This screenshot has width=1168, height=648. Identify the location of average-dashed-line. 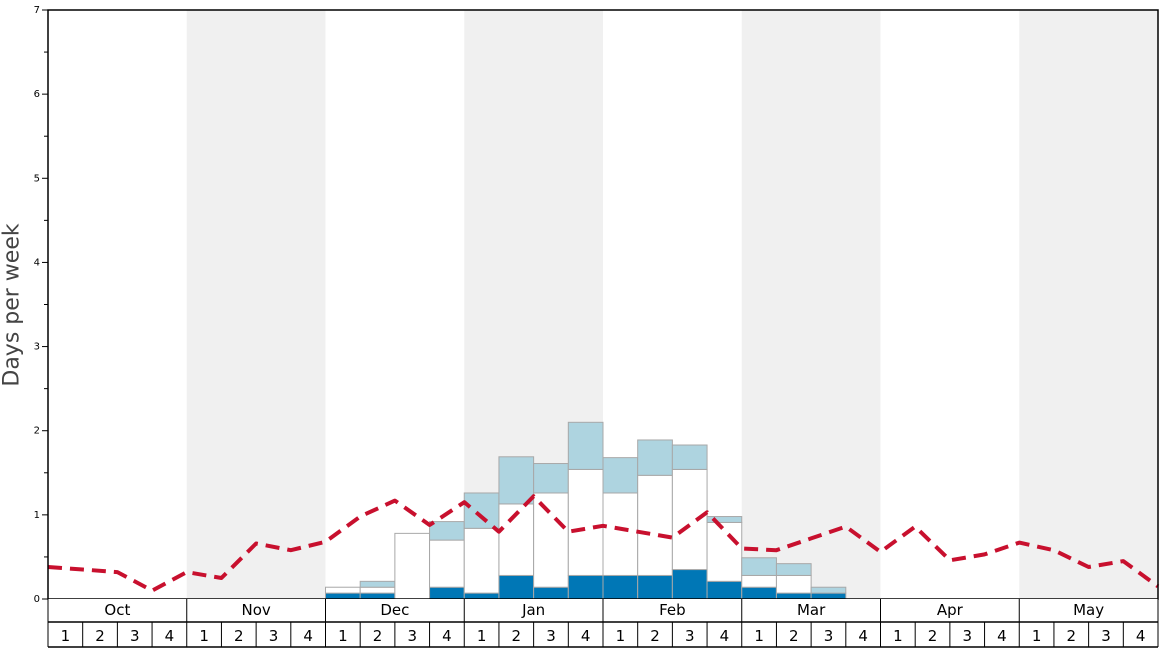
(603, 543).